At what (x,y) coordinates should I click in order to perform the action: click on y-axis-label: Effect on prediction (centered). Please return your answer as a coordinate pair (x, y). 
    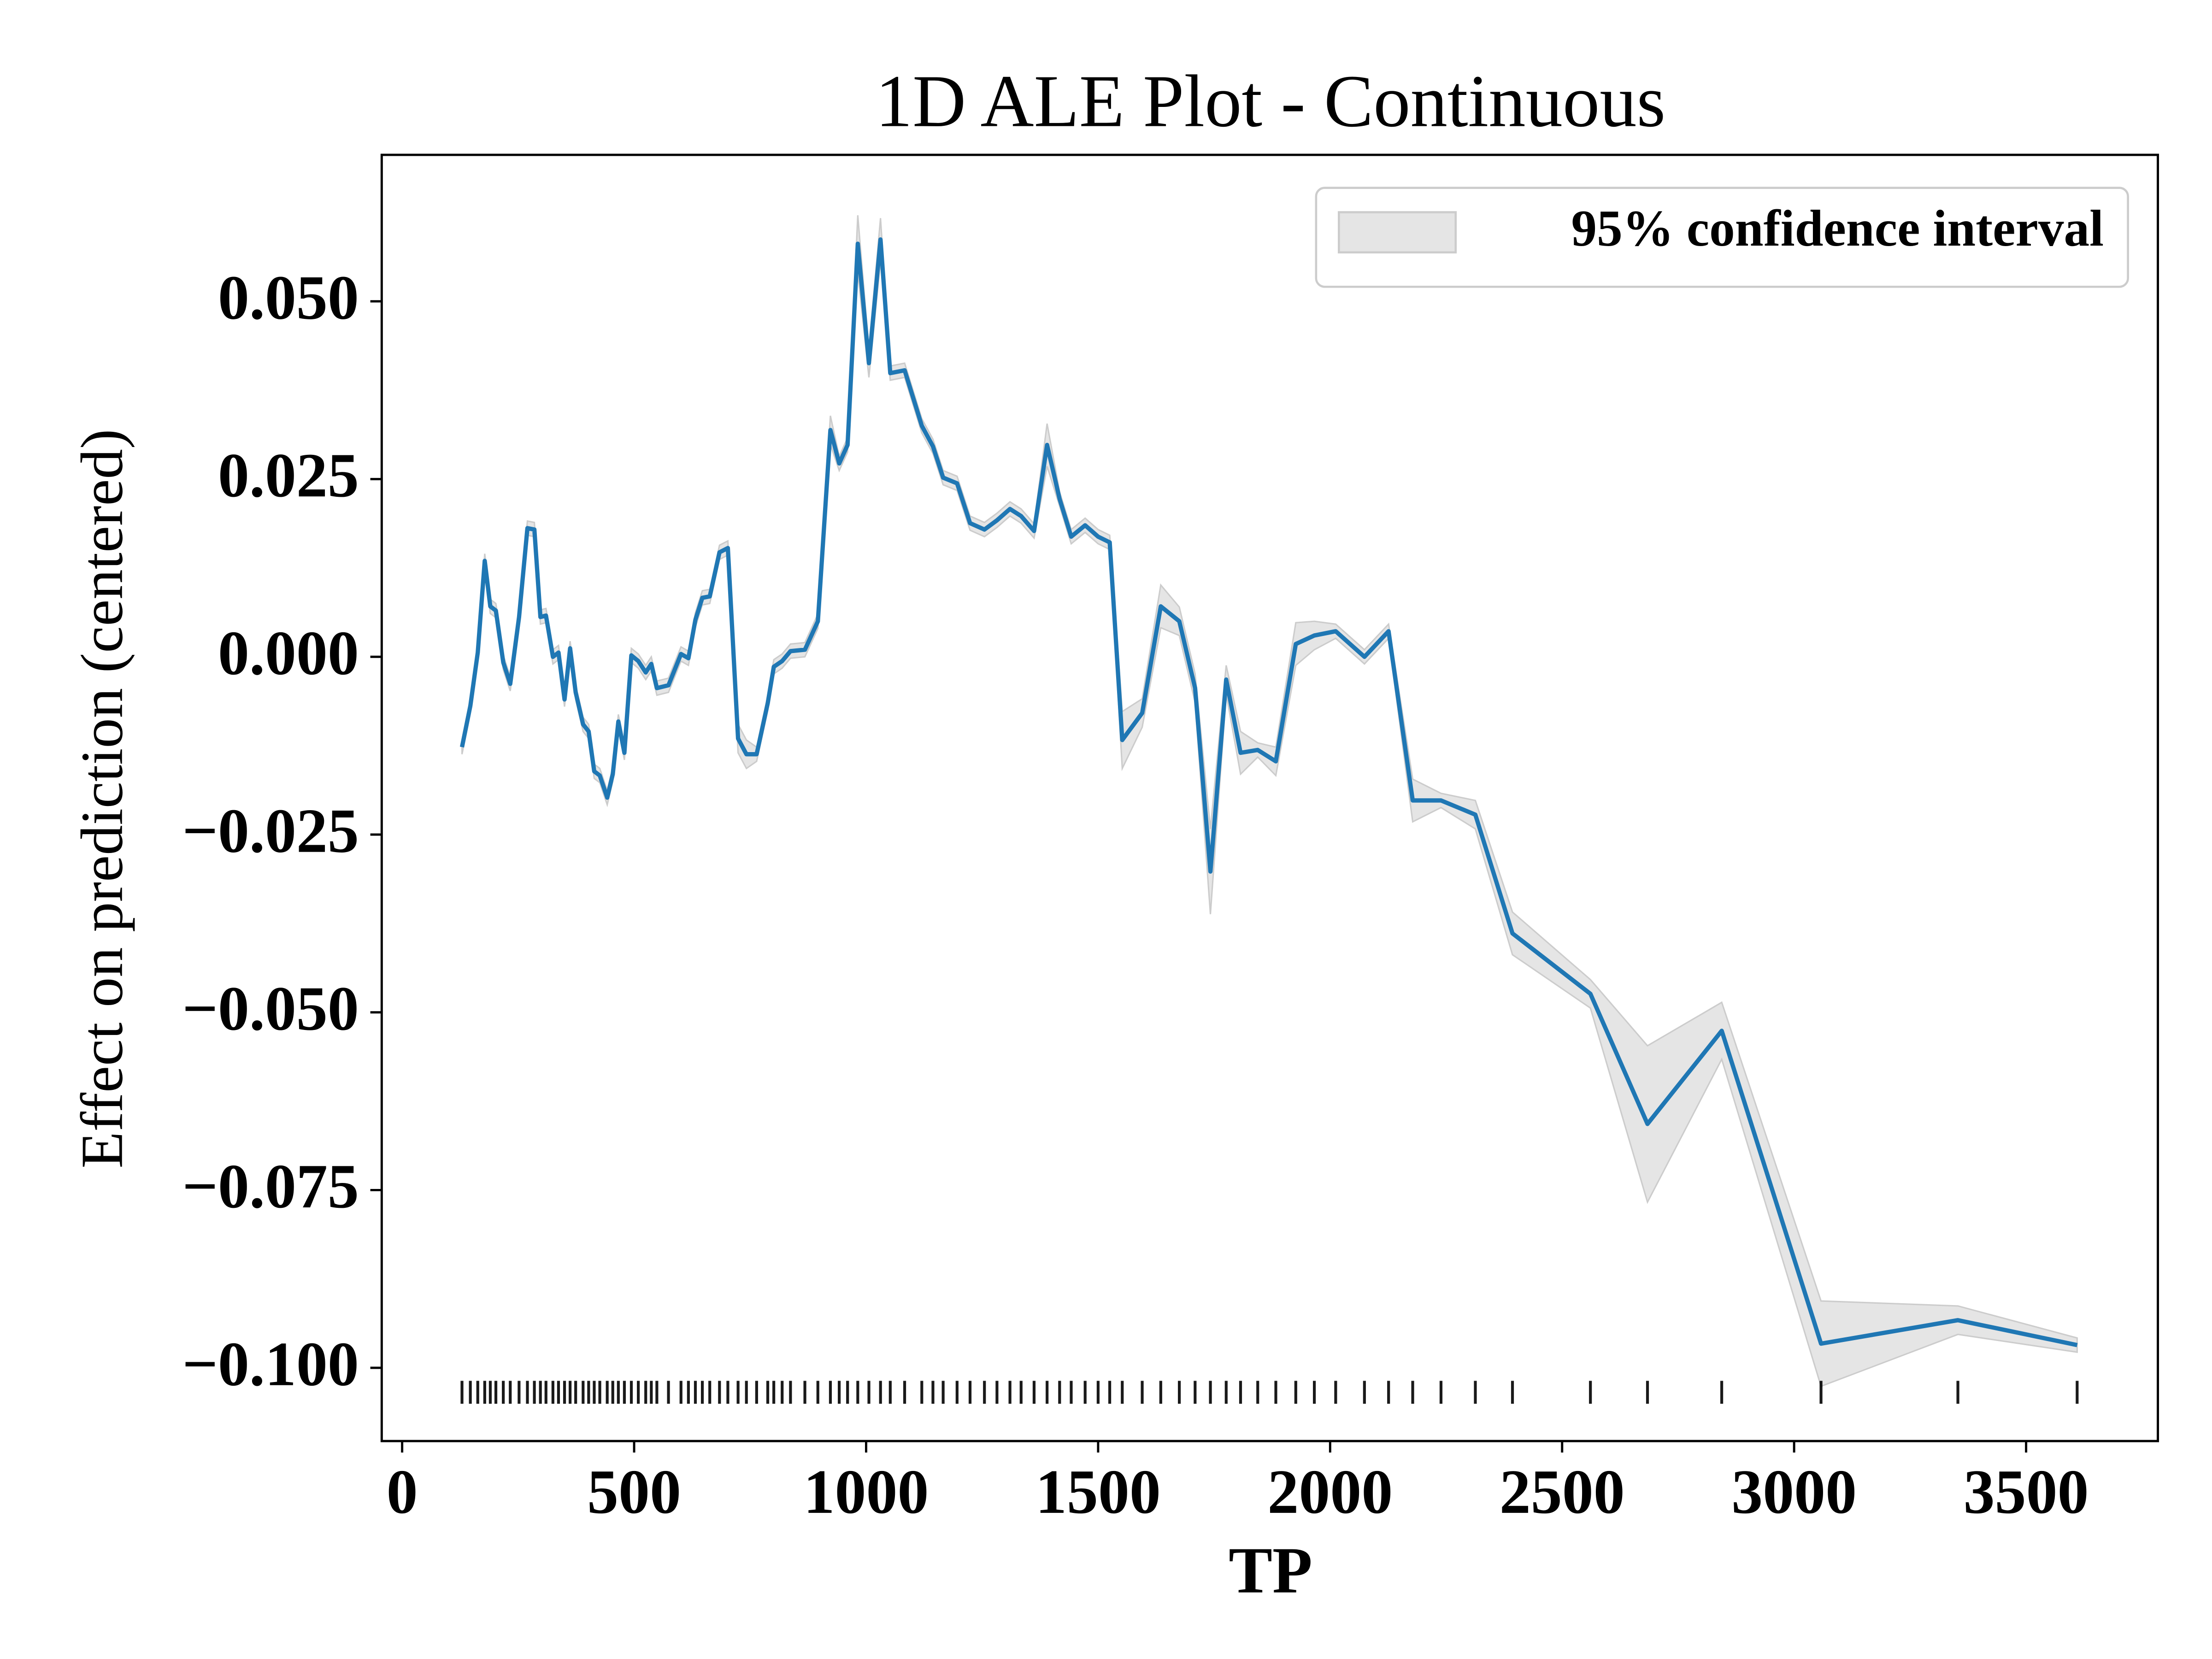
    Looking at the image, I should click on (102, 799).